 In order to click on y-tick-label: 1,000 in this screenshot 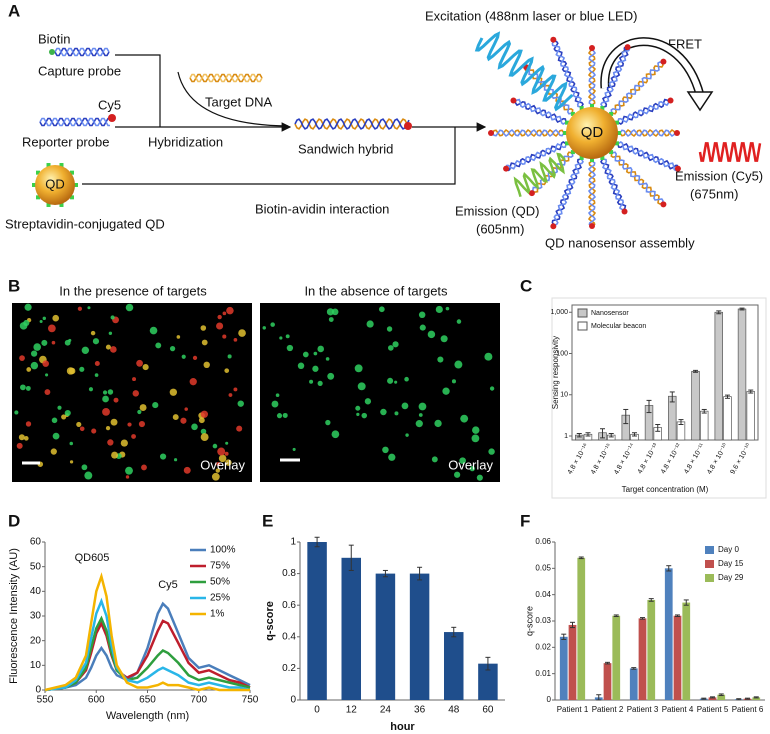, I will do `click(559, 312)`.